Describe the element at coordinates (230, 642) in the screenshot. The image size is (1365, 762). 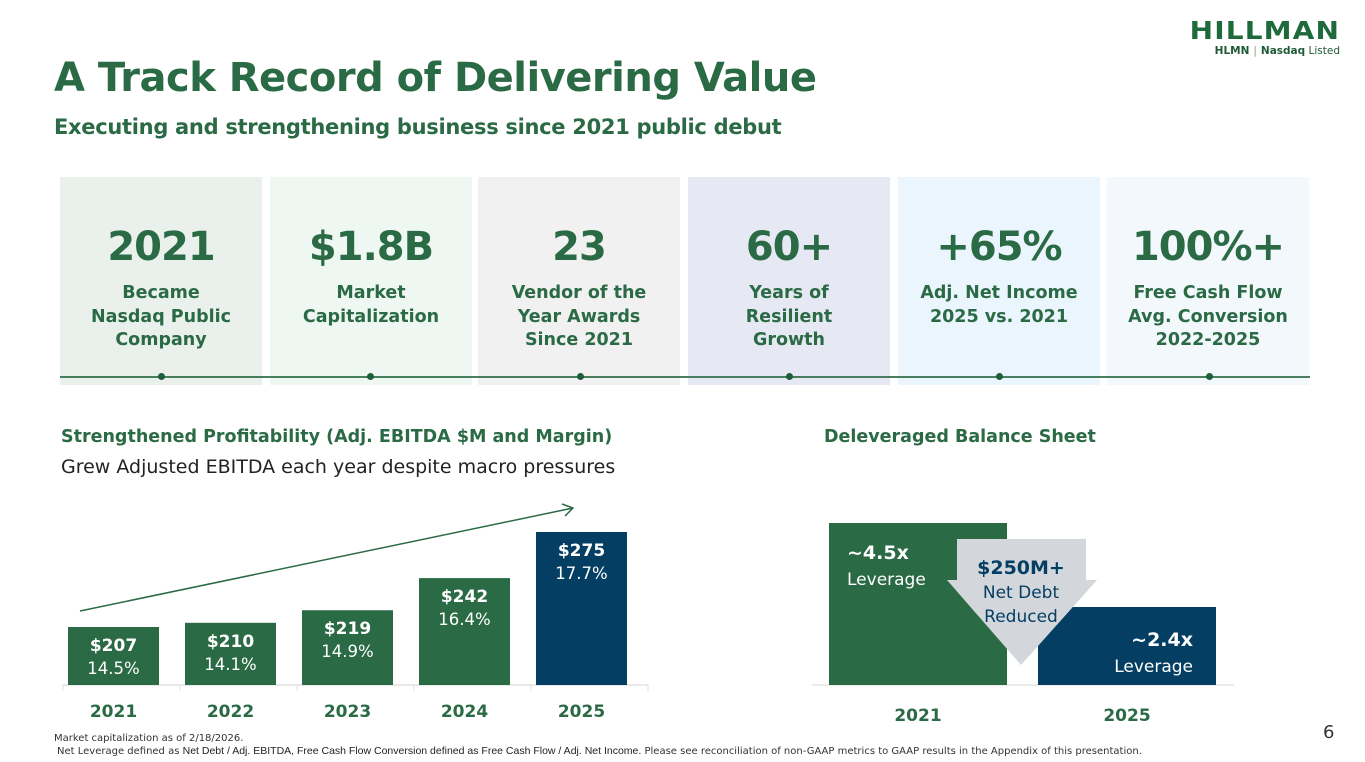
I see `ebitda-value-label: $210` at that location.